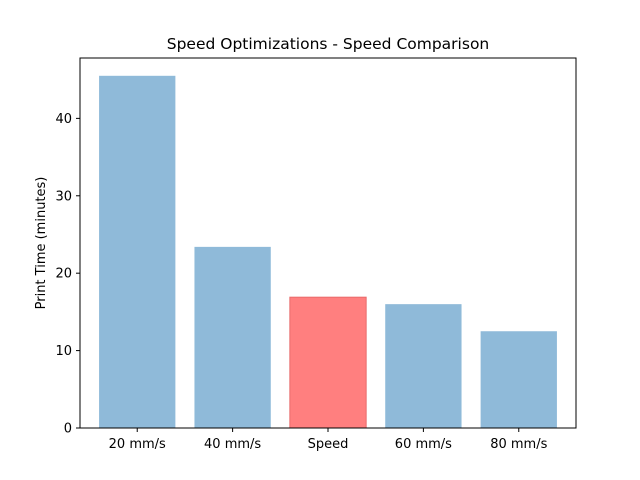  What do you see at coordinates (63, 196) in the screenshot?
I see `y-tick-label: 30` at bounding box center [63, 196].